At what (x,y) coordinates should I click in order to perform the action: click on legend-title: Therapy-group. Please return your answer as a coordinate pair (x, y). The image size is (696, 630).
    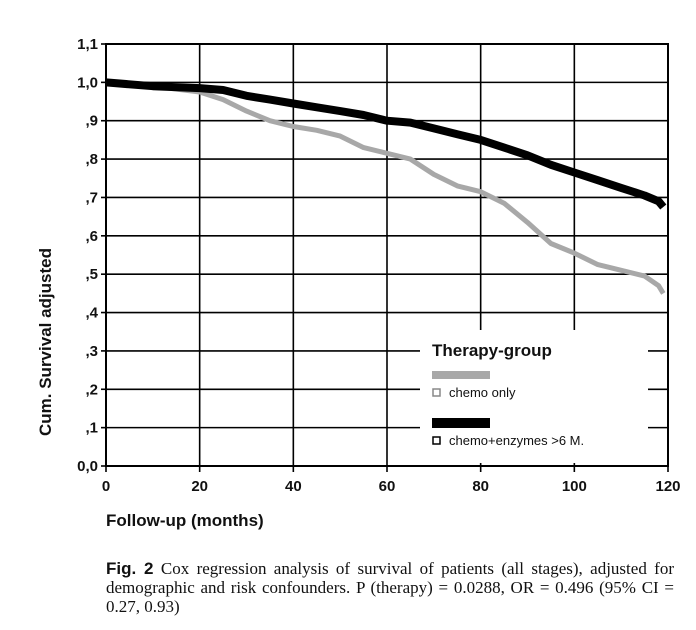
    Looking at the image, I should click on (492, 350).